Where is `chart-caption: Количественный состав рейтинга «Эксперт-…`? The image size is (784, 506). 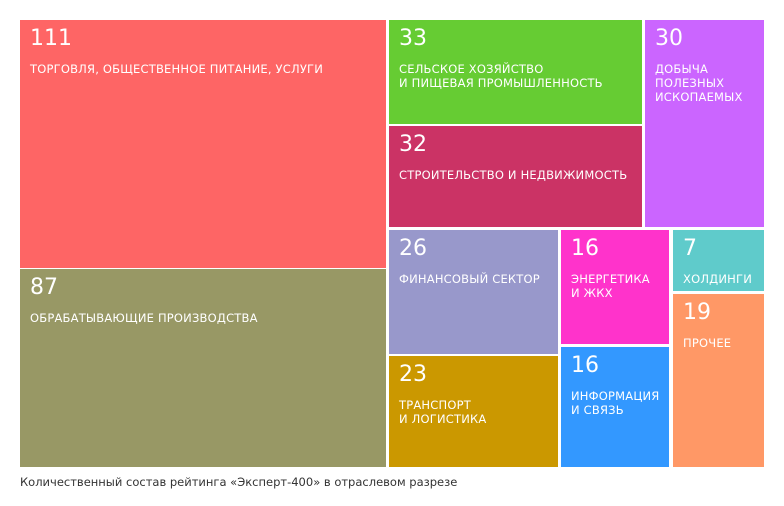 chart-caption: Количественный состав рейтинга «Эксперт-… is located at coordinates (239, 482).